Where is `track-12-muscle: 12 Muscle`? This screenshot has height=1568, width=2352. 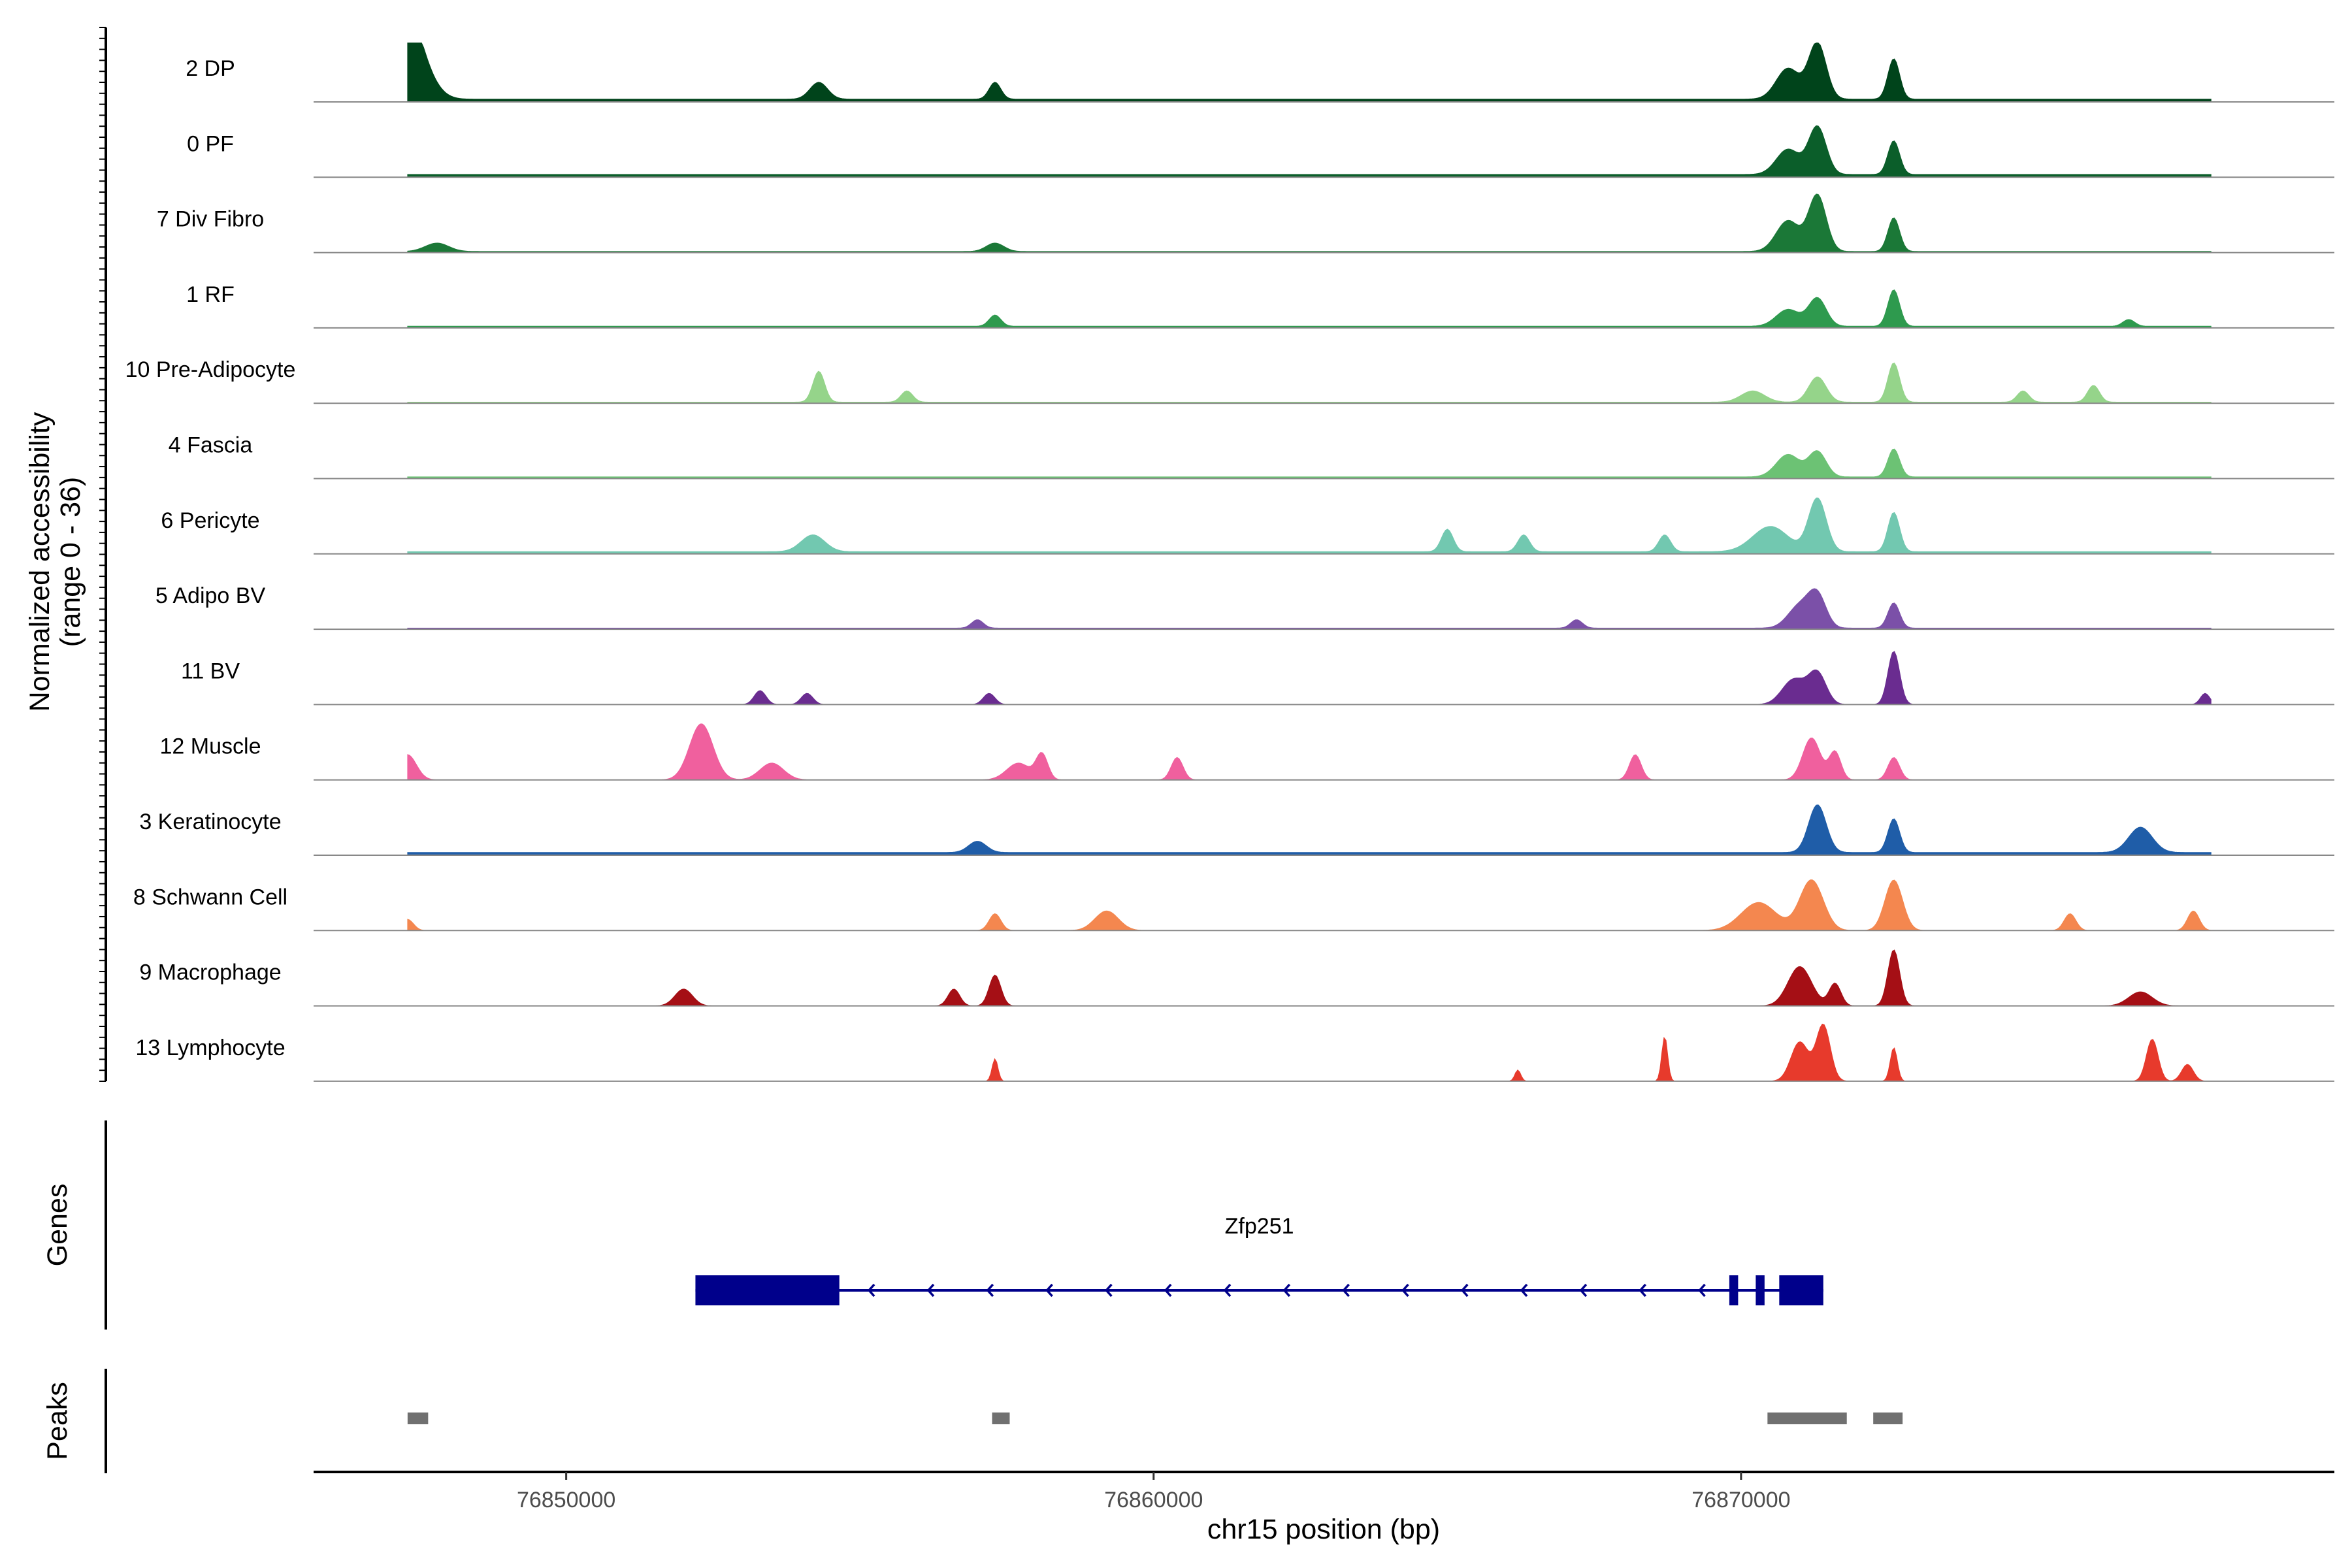
track-12-muscle: 12 Muscle is located at coordinates (1247, 752).